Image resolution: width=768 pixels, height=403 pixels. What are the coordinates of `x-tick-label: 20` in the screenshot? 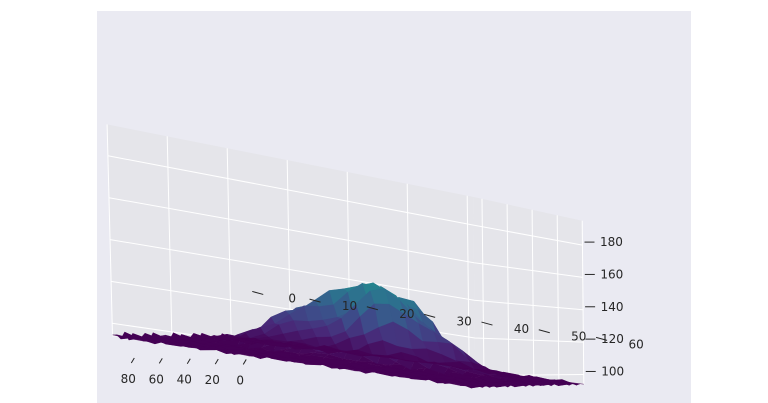 It's located at (212, 380).